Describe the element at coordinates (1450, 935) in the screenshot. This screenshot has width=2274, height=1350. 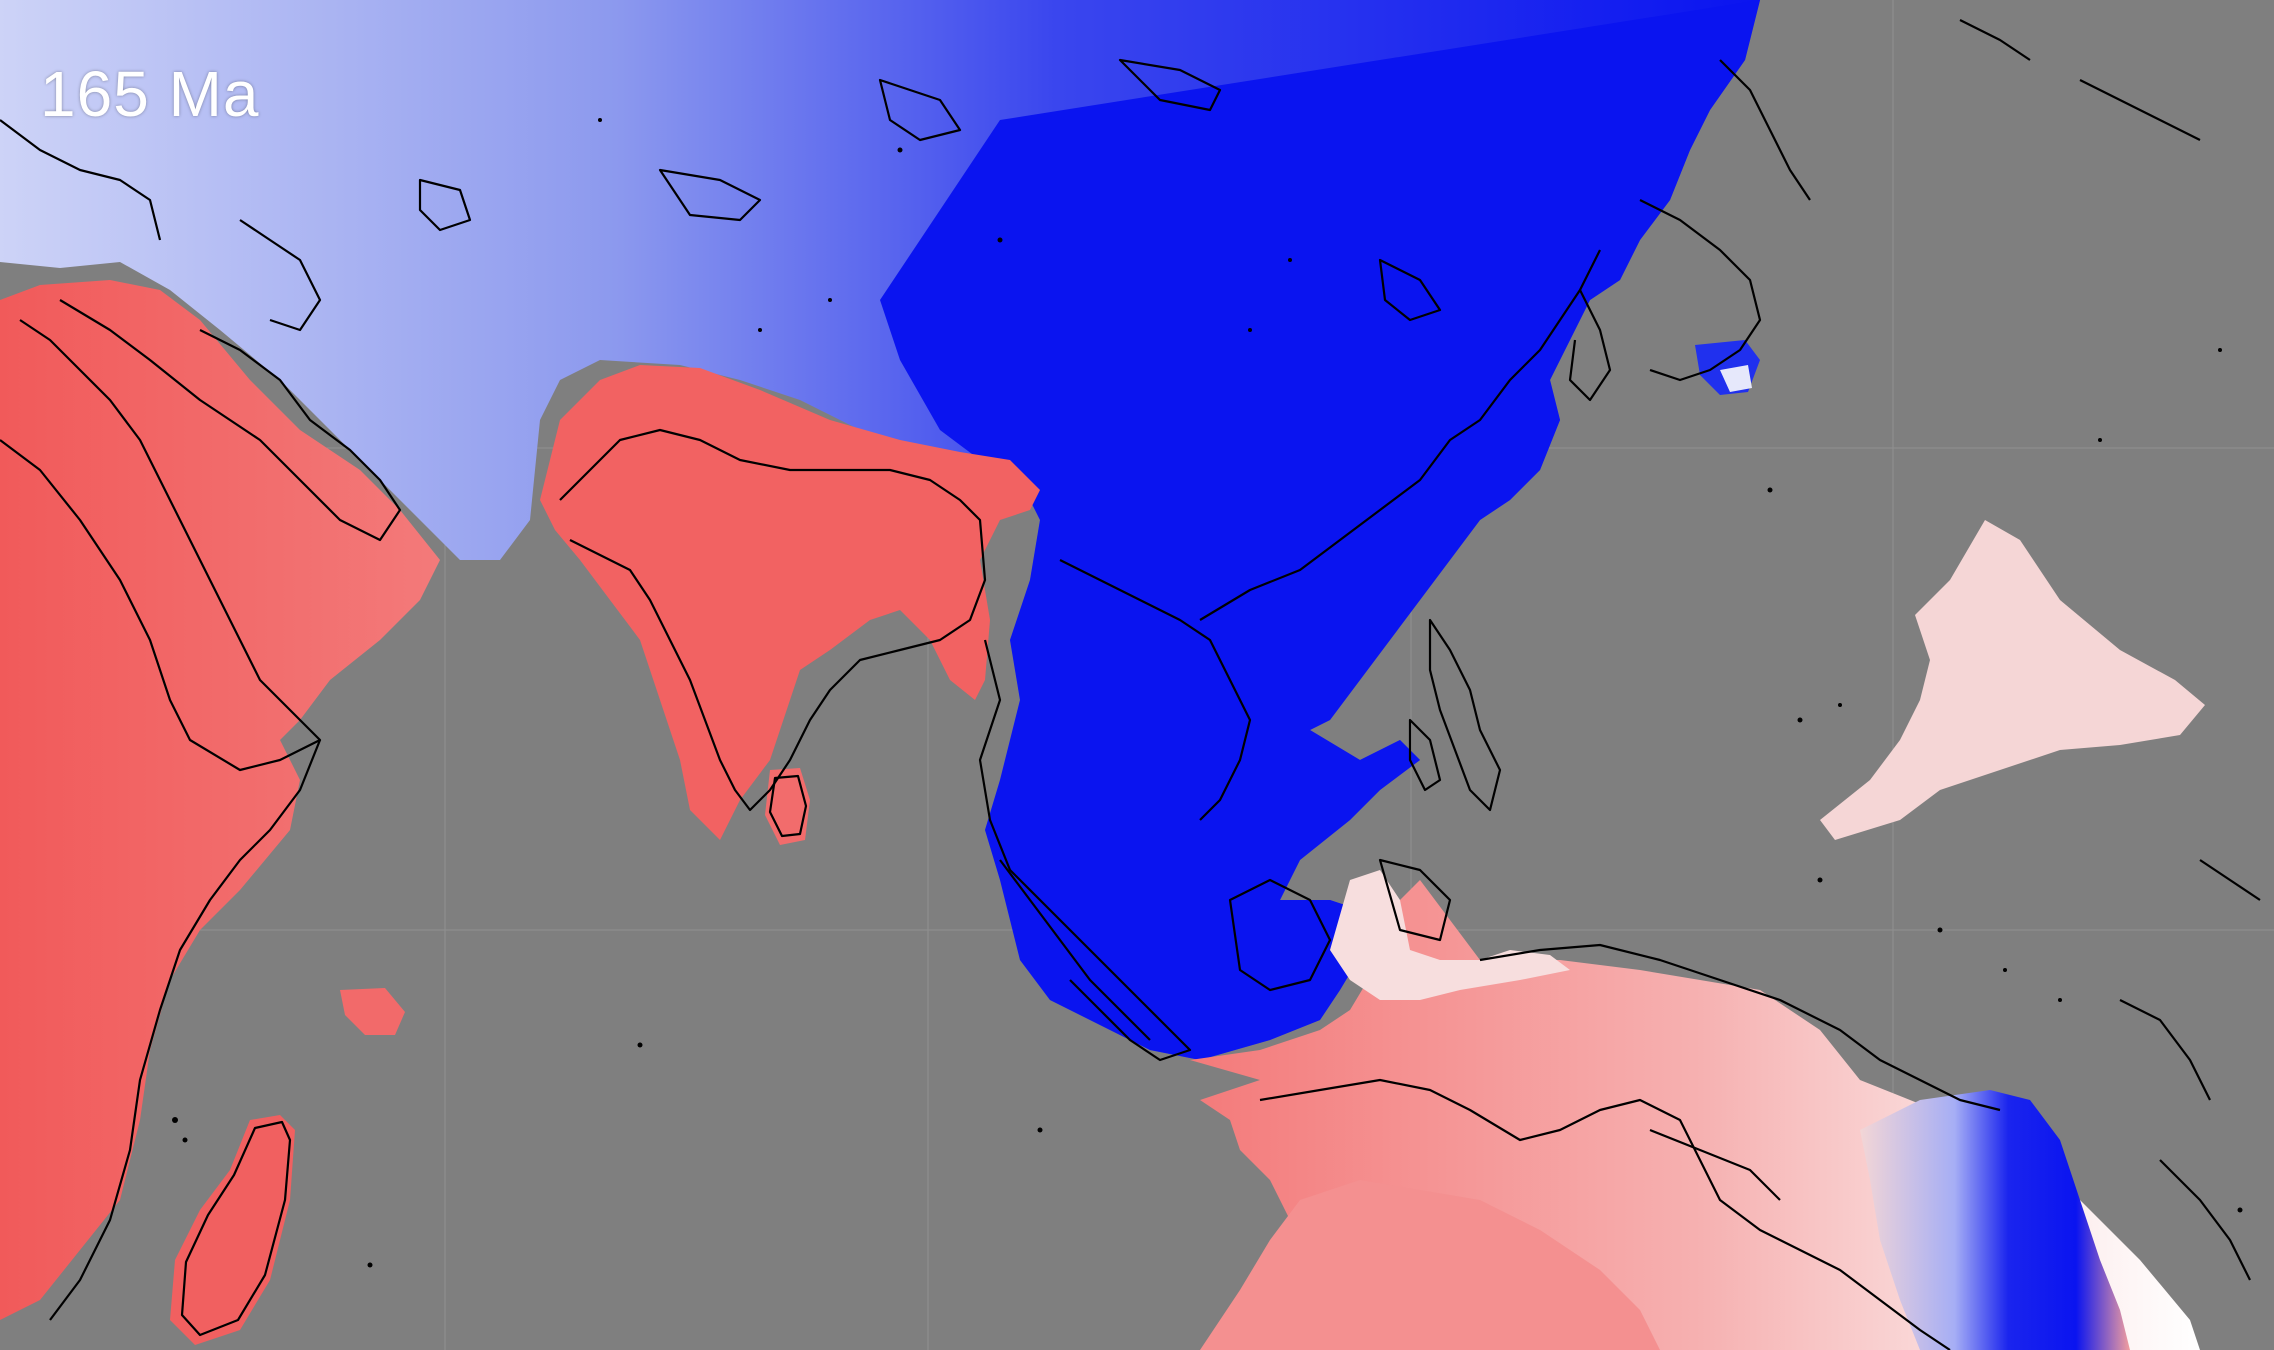
I see `new-guinea-light-region` at that location.